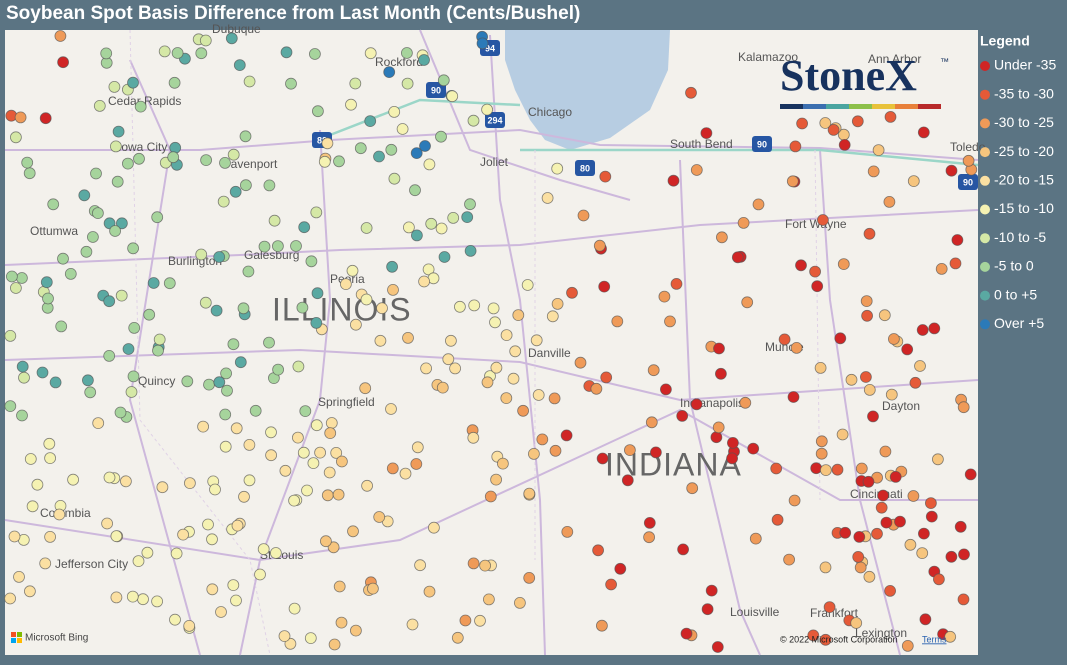  What do you see at coordinates (322, 140) in the screenshot?
I see `highway-number: 88` at bounding box center [322, 140].